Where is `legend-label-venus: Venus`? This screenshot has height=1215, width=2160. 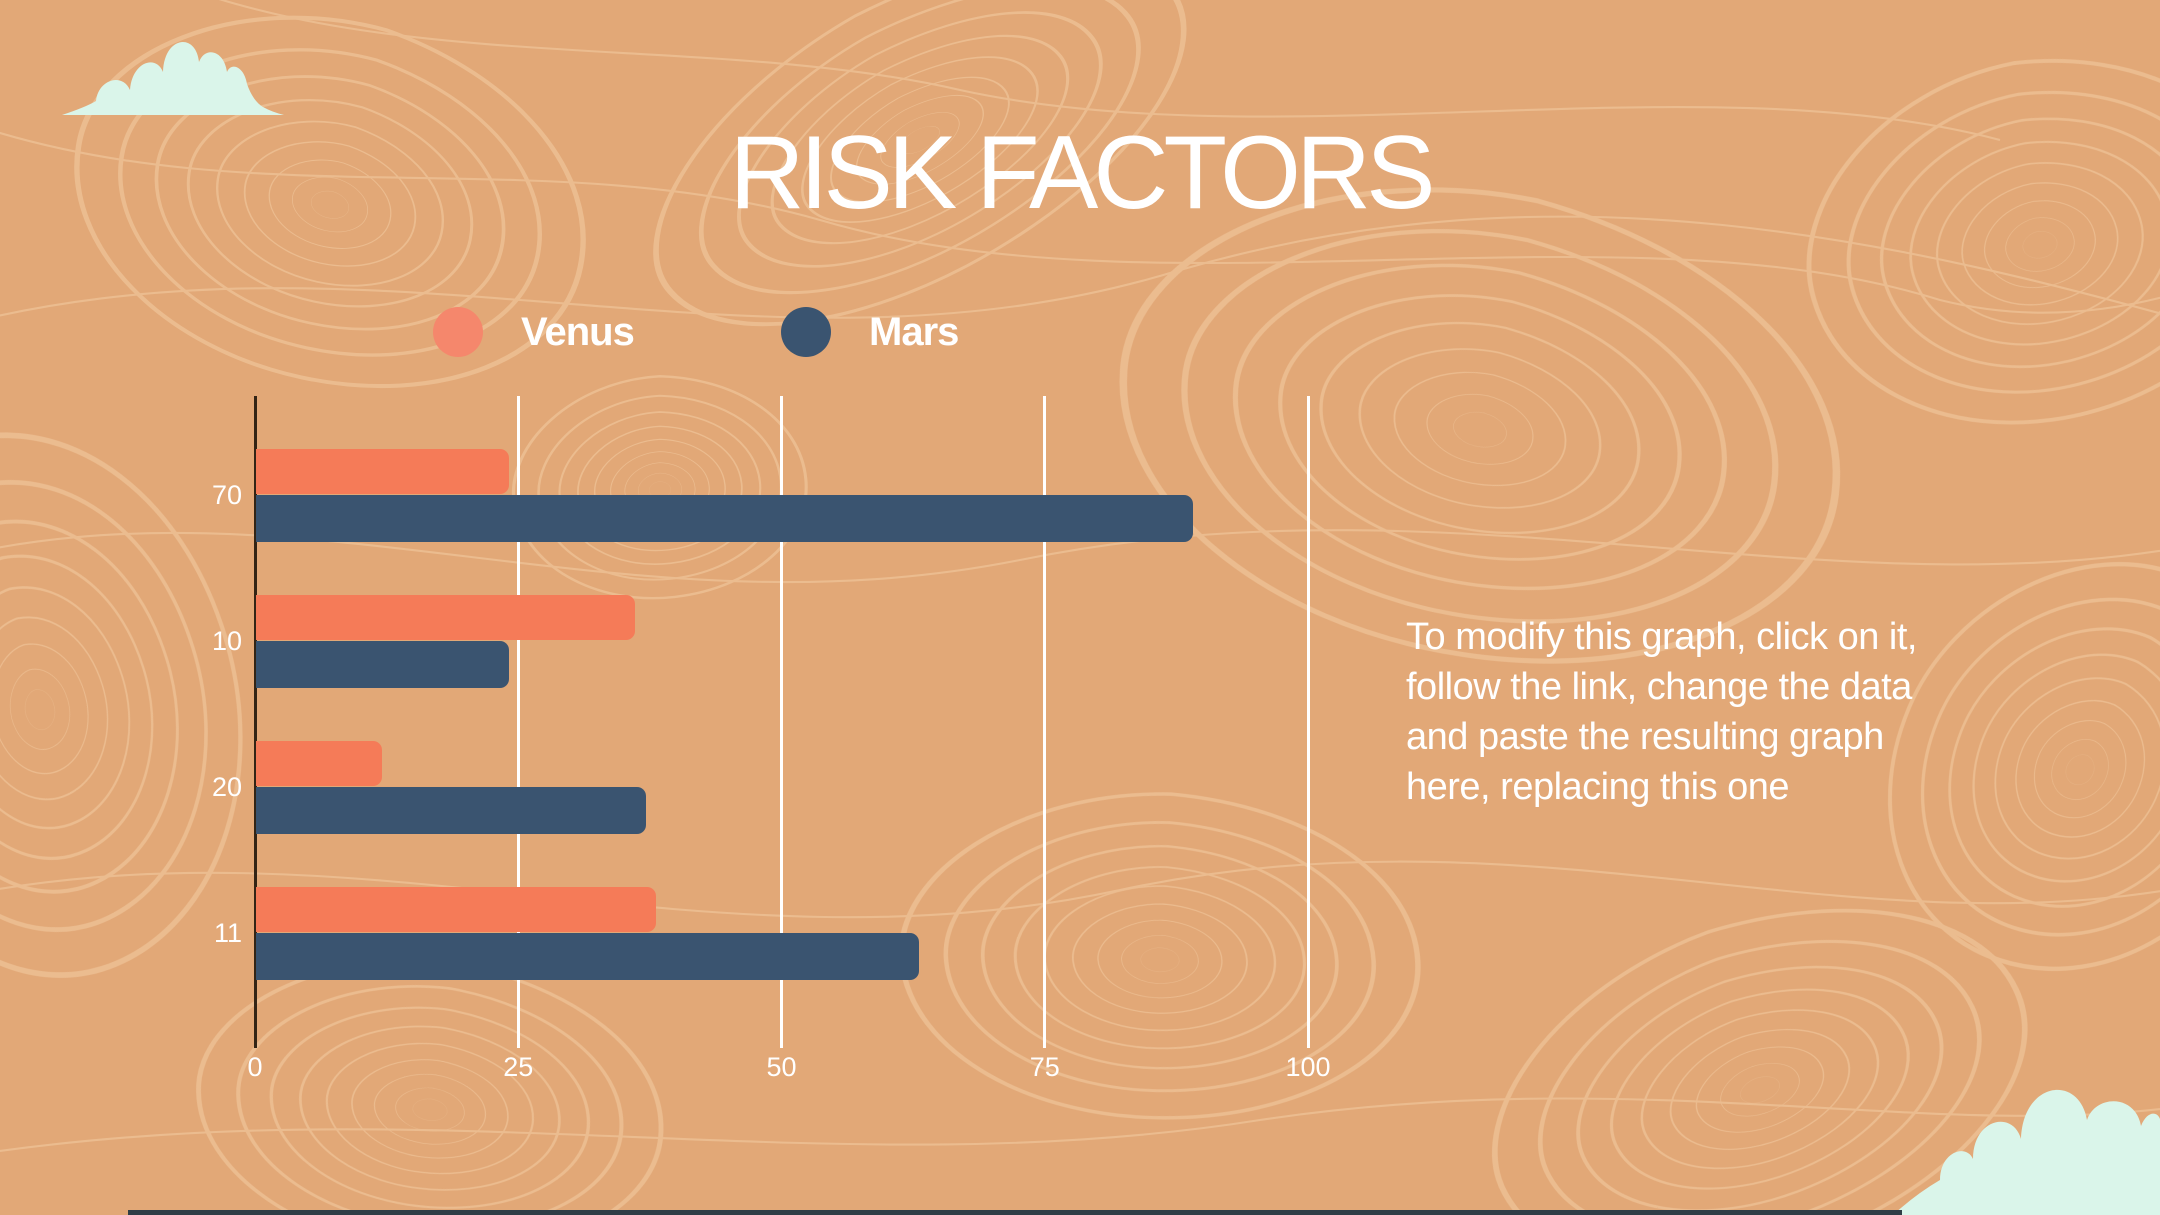 legend-label-venus: Venus is located at coordinates (578, 332).